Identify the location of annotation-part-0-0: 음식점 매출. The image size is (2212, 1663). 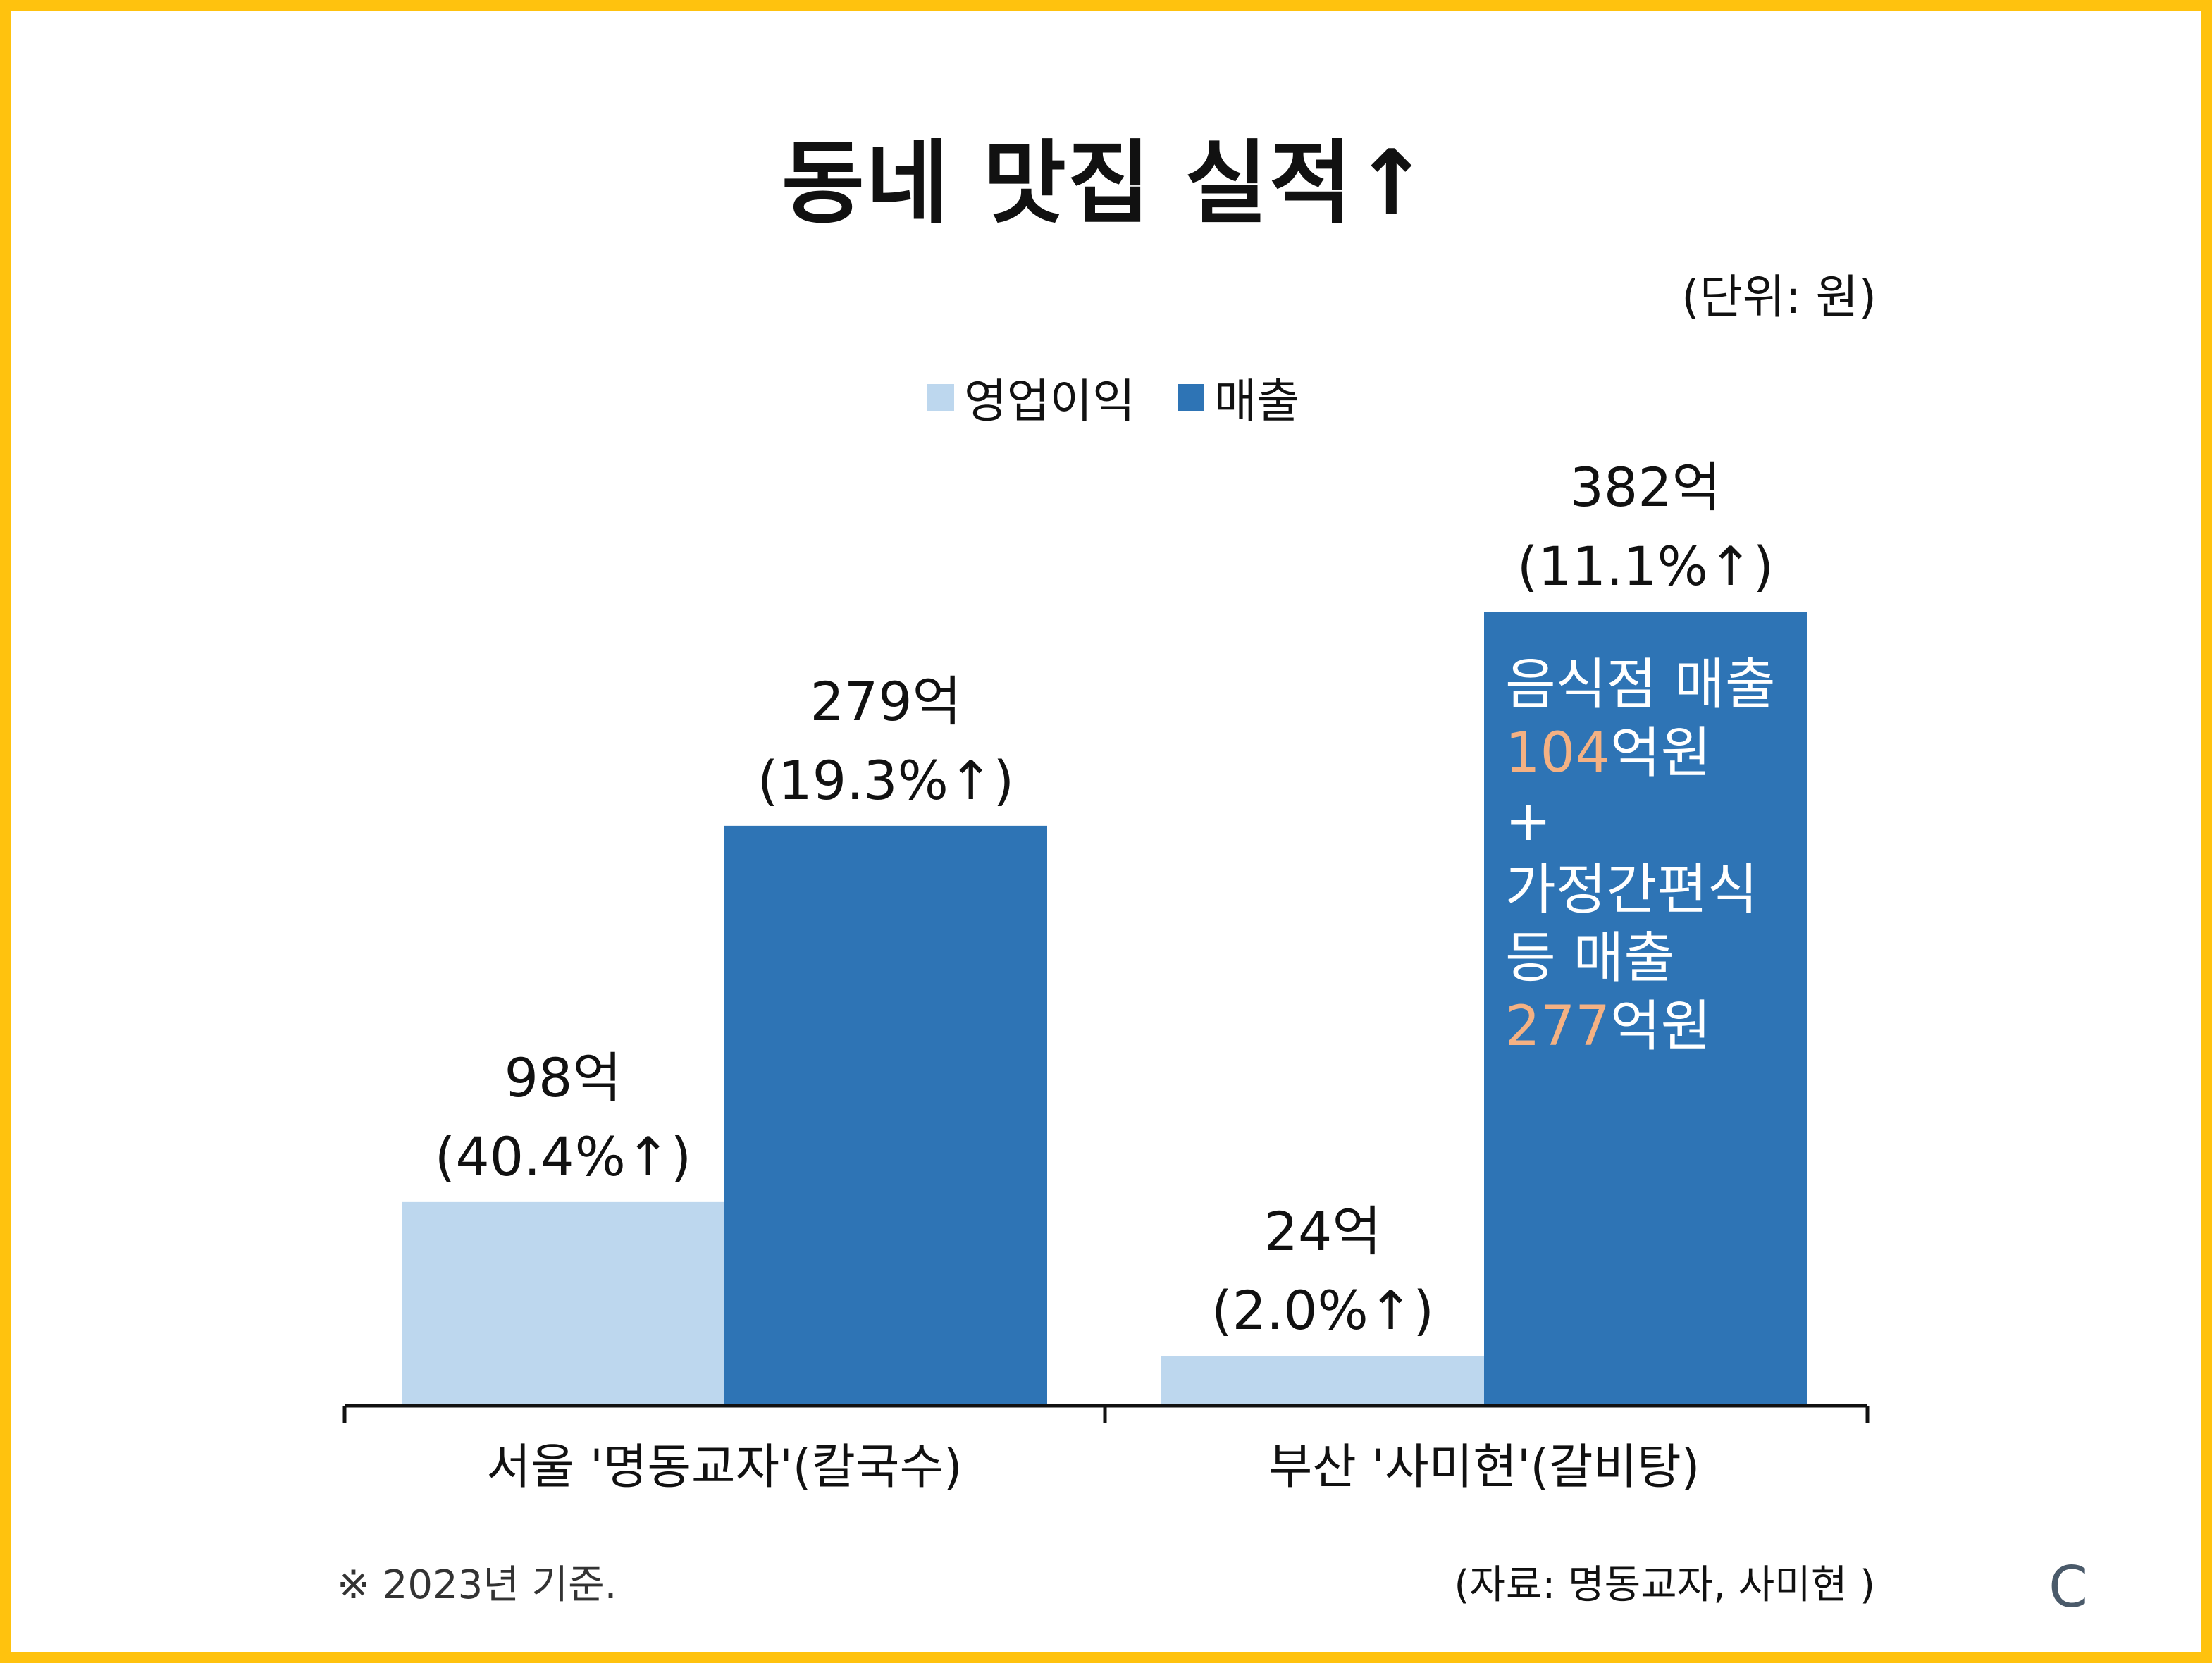
(1640, 685).